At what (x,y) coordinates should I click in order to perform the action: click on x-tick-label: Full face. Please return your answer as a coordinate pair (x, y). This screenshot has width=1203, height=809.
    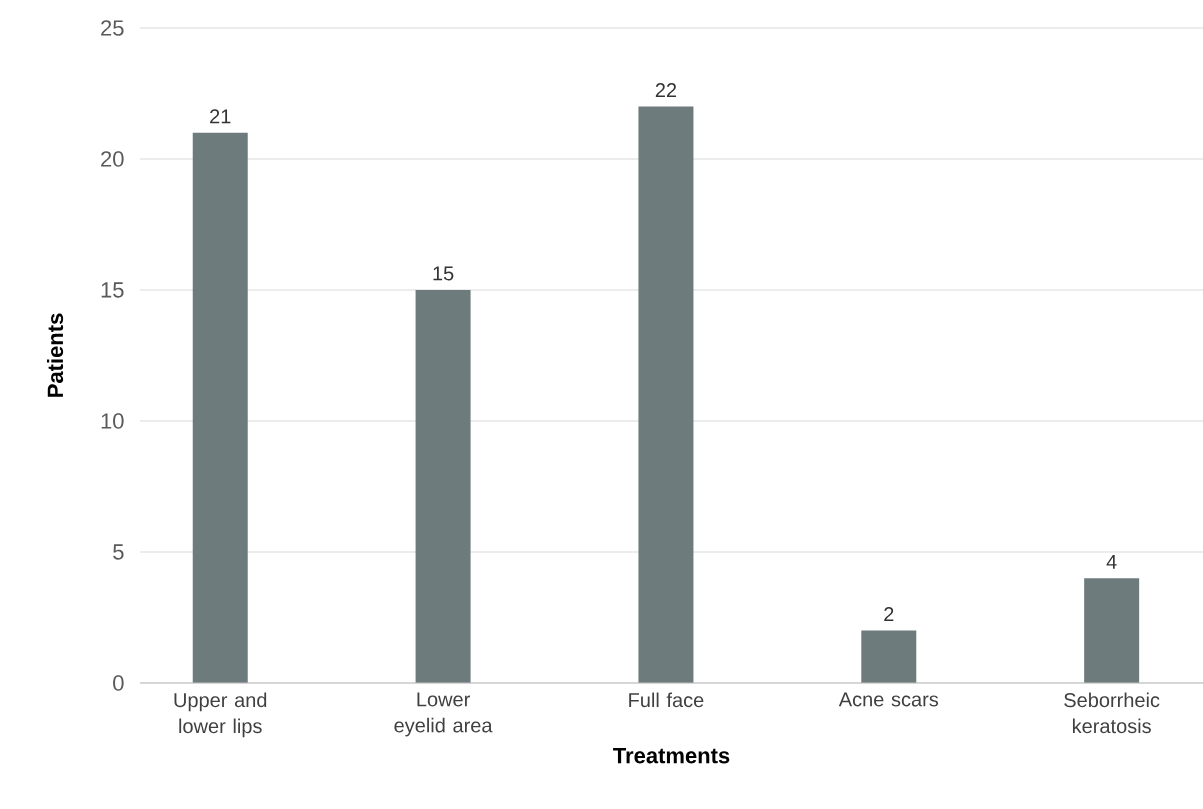
    Looking at the image, I should click on (666, 700).